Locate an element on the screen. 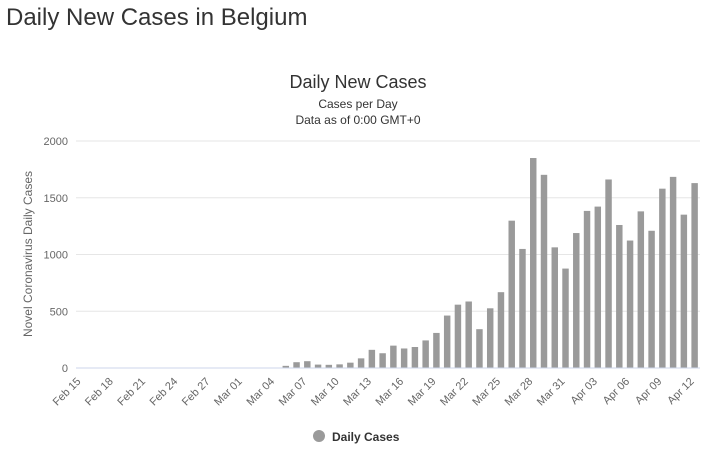 The width and height of the screenshot is (724, 466). y-tick-label: 0 is located at coordinates (65, 369).